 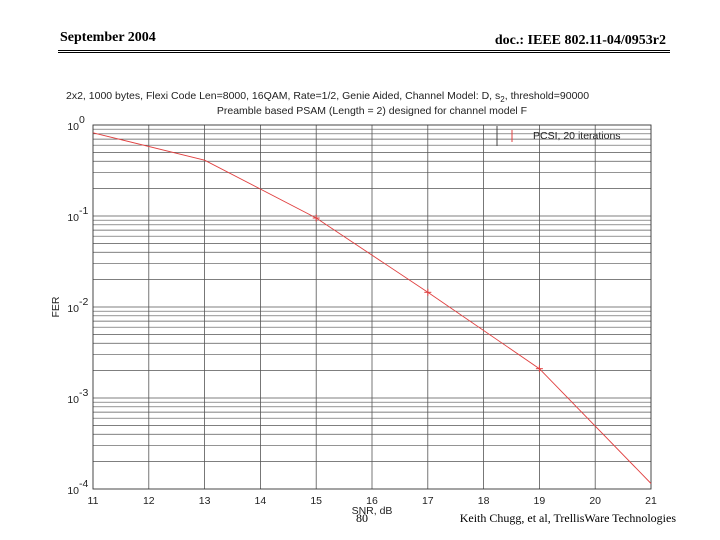 What do you see at coordinates (83, 211) in the screenshot?
I see `y-tick-exponent: -1` at bounding box center [83, 211].